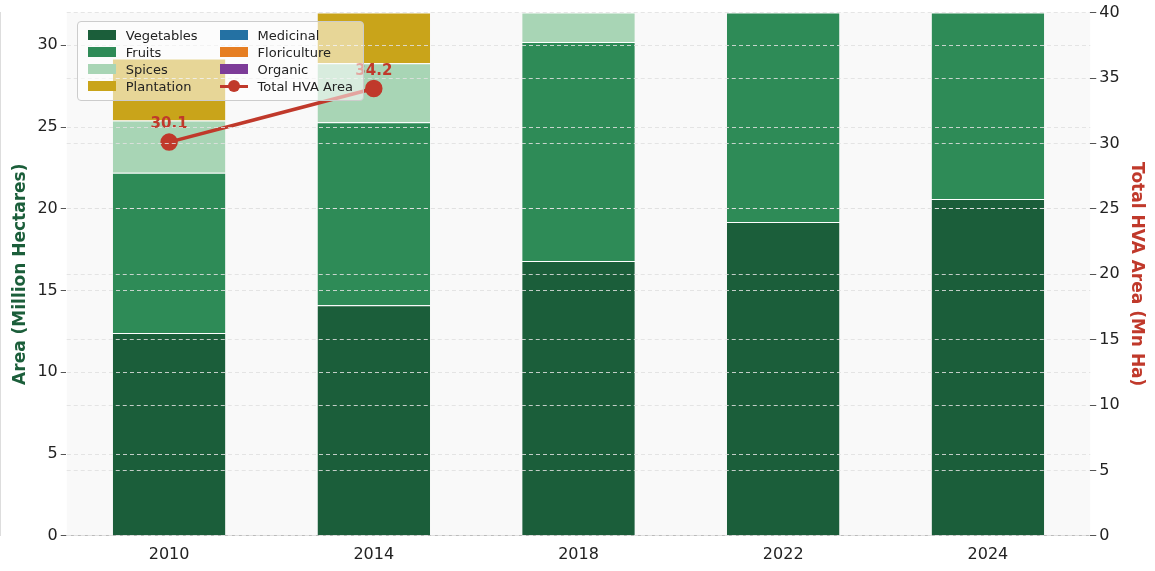  I want to click on y2-tick-label: 0, so click(1104, 534).